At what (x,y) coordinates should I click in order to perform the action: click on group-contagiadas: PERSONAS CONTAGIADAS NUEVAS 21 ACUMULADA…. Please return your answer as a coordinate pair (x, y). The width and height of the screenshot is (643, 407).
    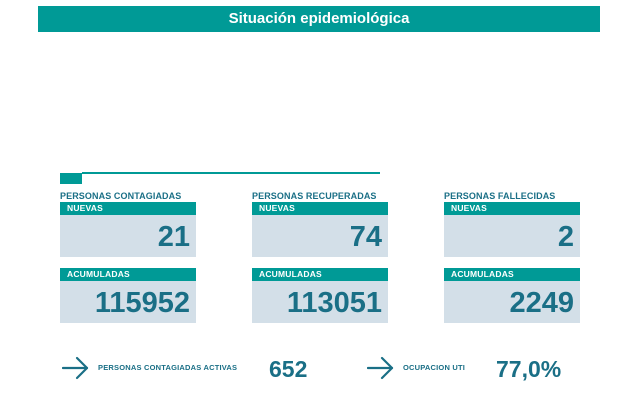
    Looking at the image, I should click on (128, 261).